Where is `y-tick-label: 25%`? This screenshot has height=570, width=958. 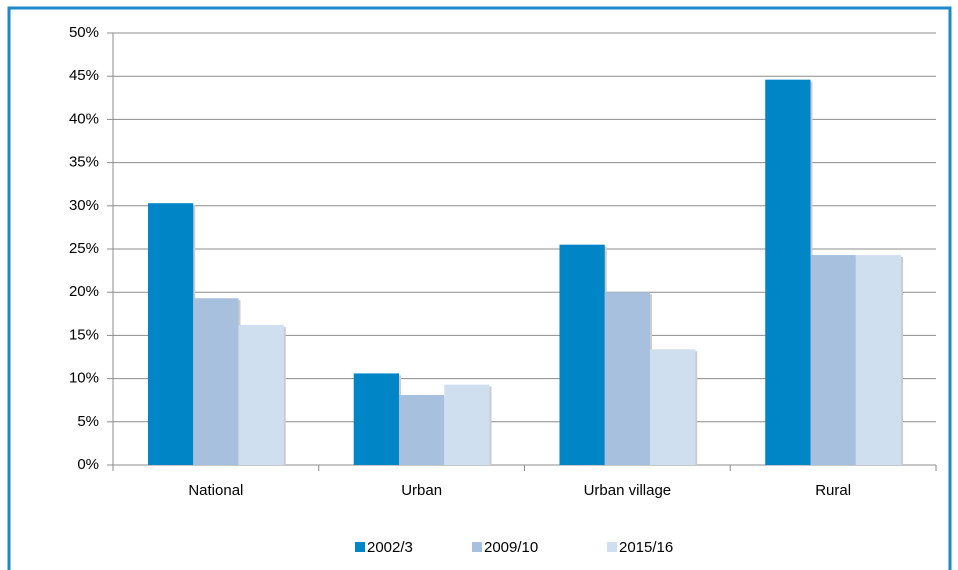 y-tick-label: 25% is located at coordinates (84, 248).